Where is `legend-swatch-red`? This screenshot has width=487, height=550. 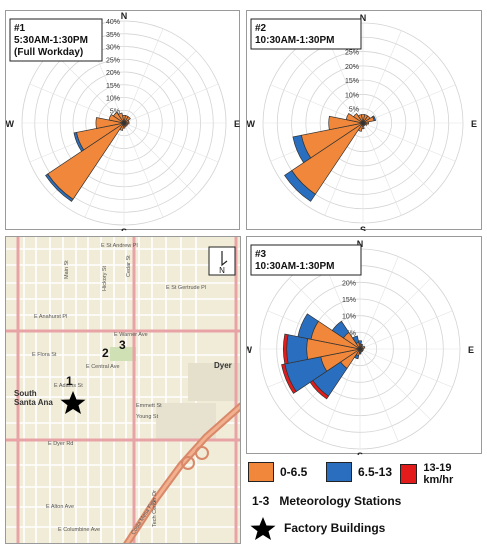 legend-swatch-red is located at coordinates (409, 474).